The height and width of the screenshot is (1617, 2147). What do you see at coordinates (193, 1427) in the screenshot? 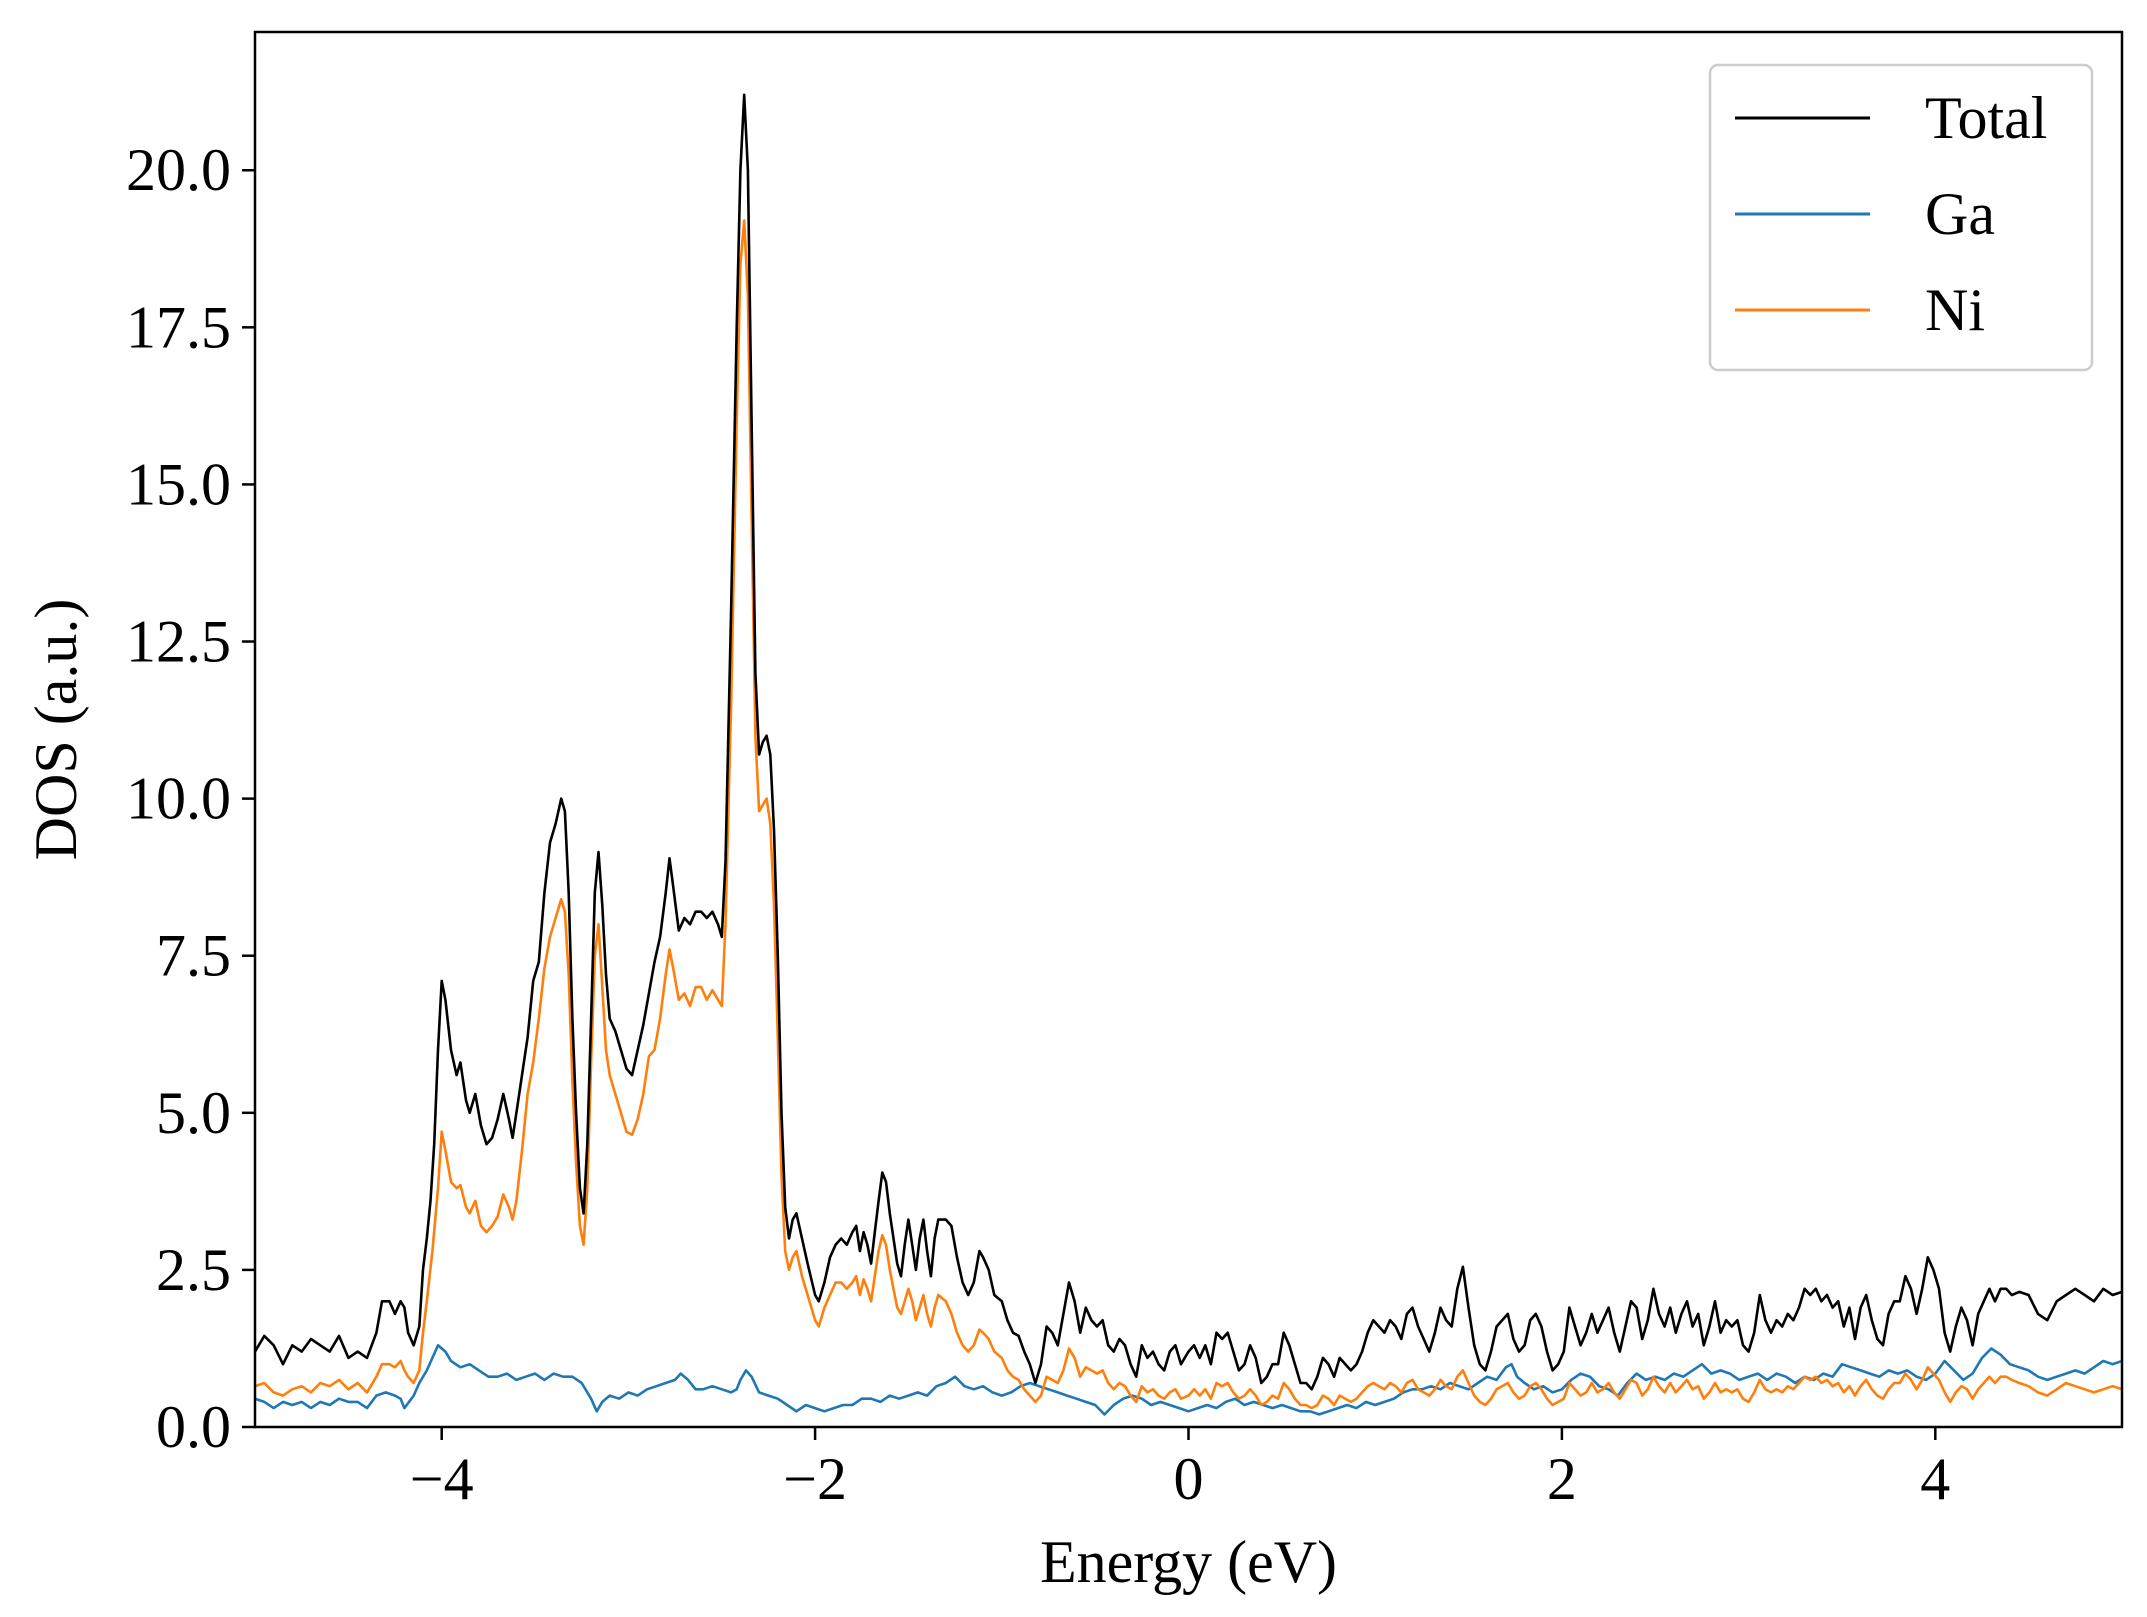
I see `y-tick-label: 0.0` at bounding box center [193, 1427].